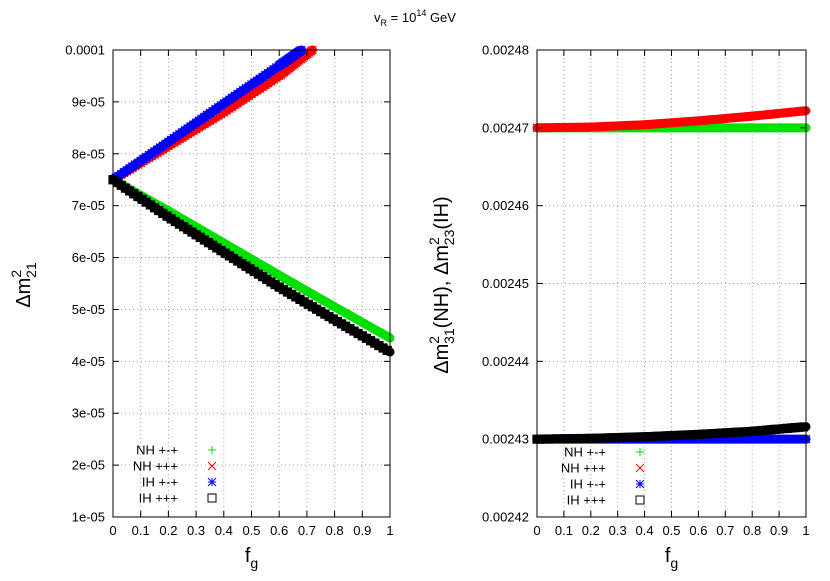 The height and width of the screenshot is (581, 830). Describe the element at coordinates (505, 517) in the screenshot. I see `y-tick-label: 0.00242` at that location.